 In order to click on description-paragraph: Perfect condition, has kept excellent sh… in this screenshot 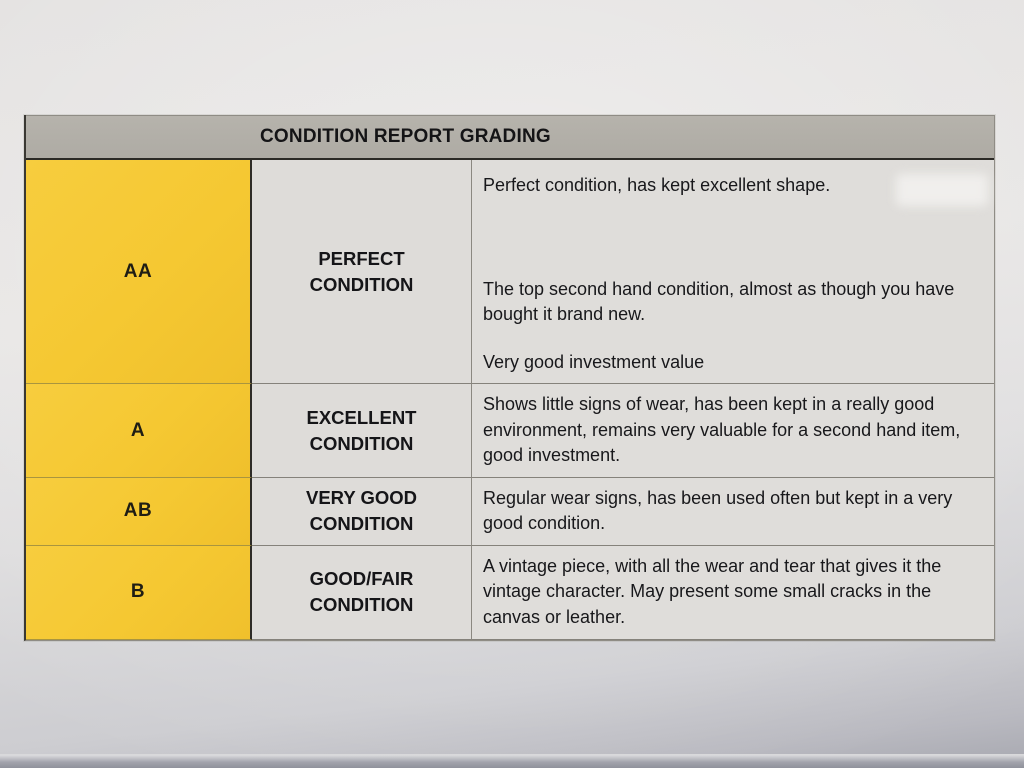, I will do `click(657, 185)`.